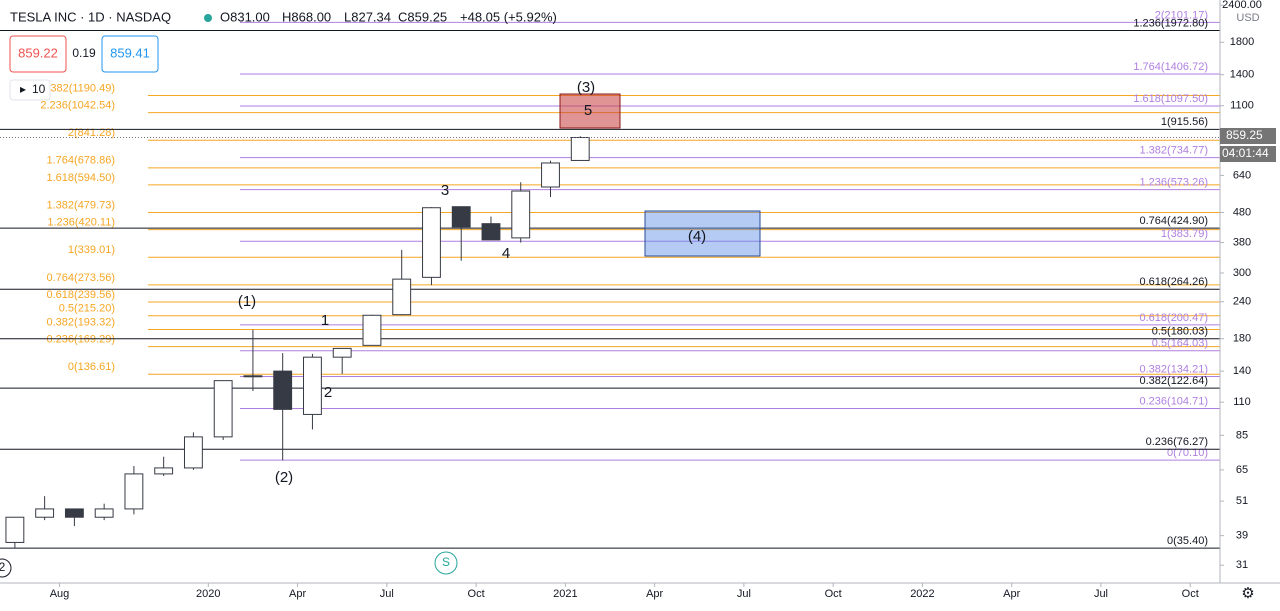  What do you see at coordinates (1242, 302) in the screenshot?
I see `y-tick-label: 240` at bounding box center [1242, 302].